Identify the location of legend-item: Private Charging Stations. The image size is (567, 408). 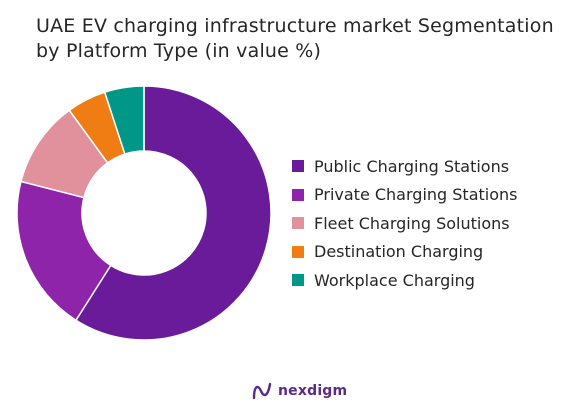
(404, 195).